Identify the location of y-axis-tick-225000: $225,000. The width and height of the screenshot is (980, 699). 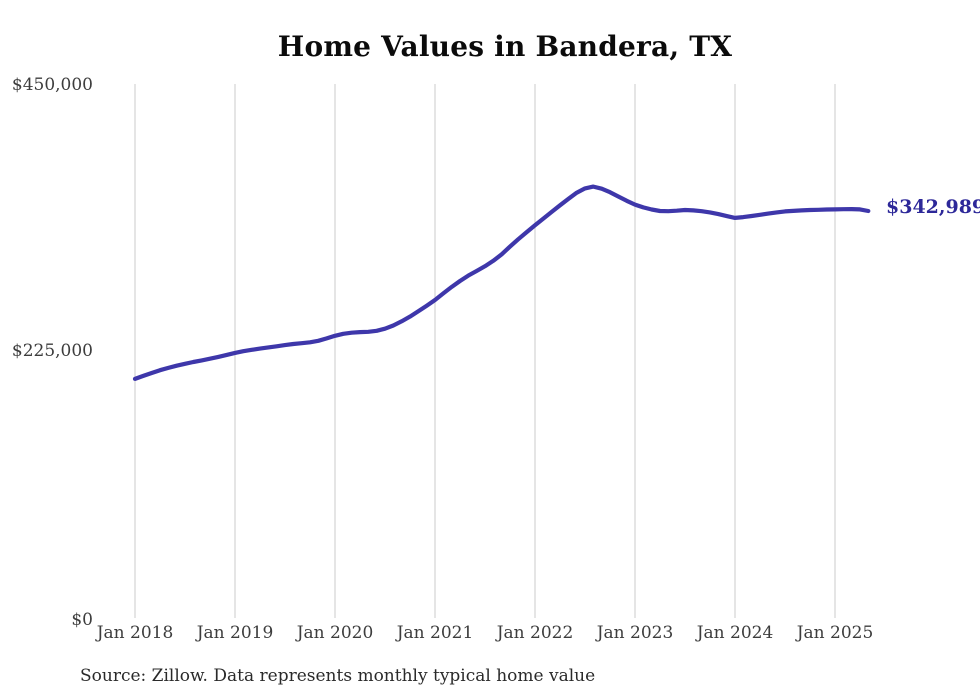
(52, 351).